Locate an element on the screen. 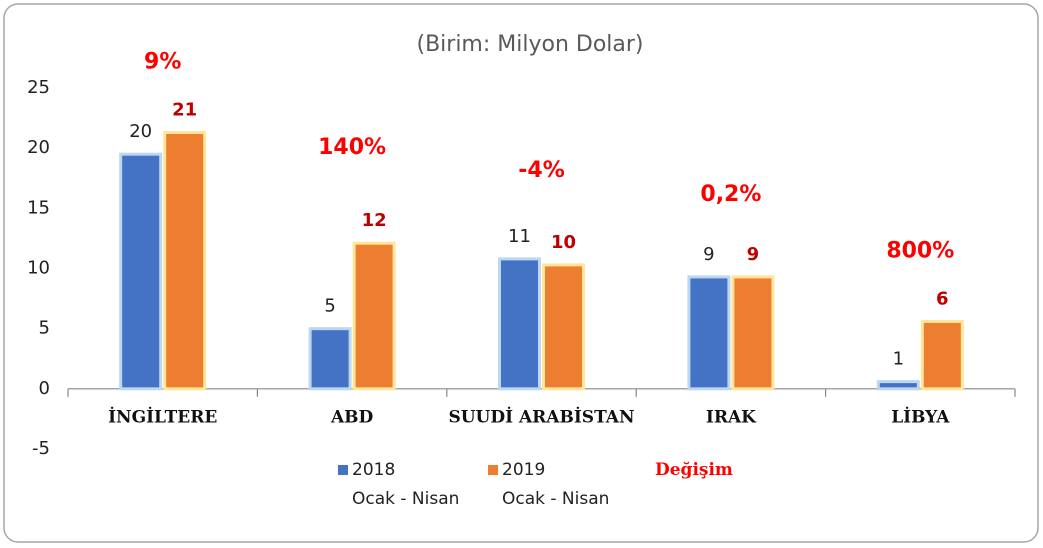  legend-item: 2018 Ocak - Nisan is located at coordinates (399, 485).